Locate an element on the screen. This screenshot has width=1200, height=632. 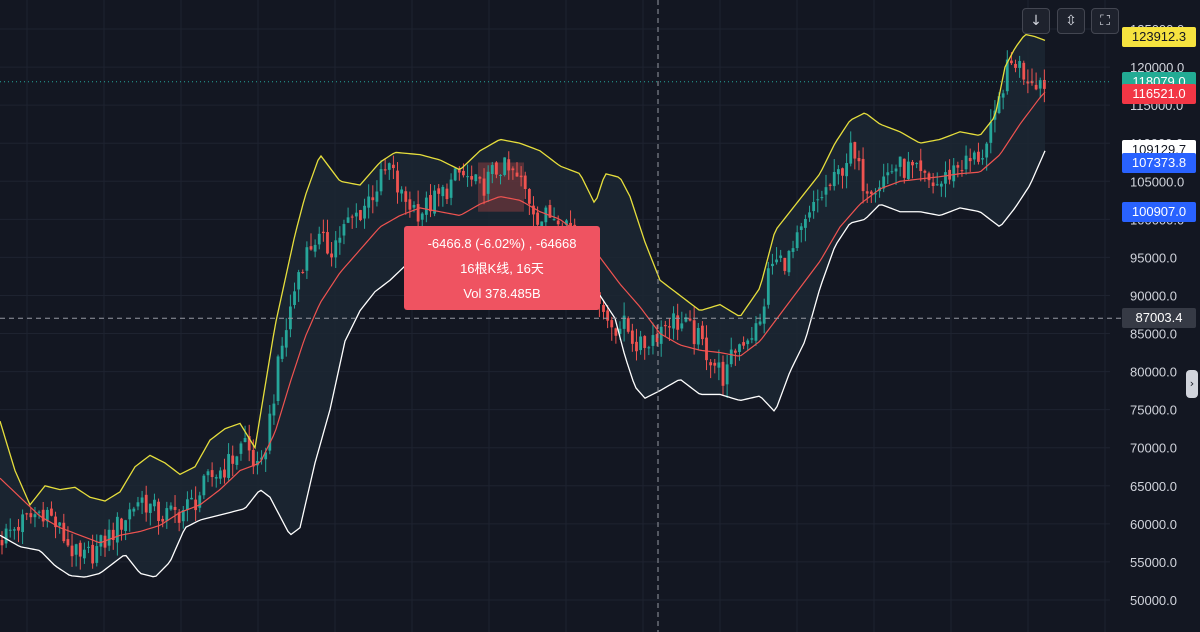
fullscreen-button: ⛶ is located at coordinates (1105, 21).